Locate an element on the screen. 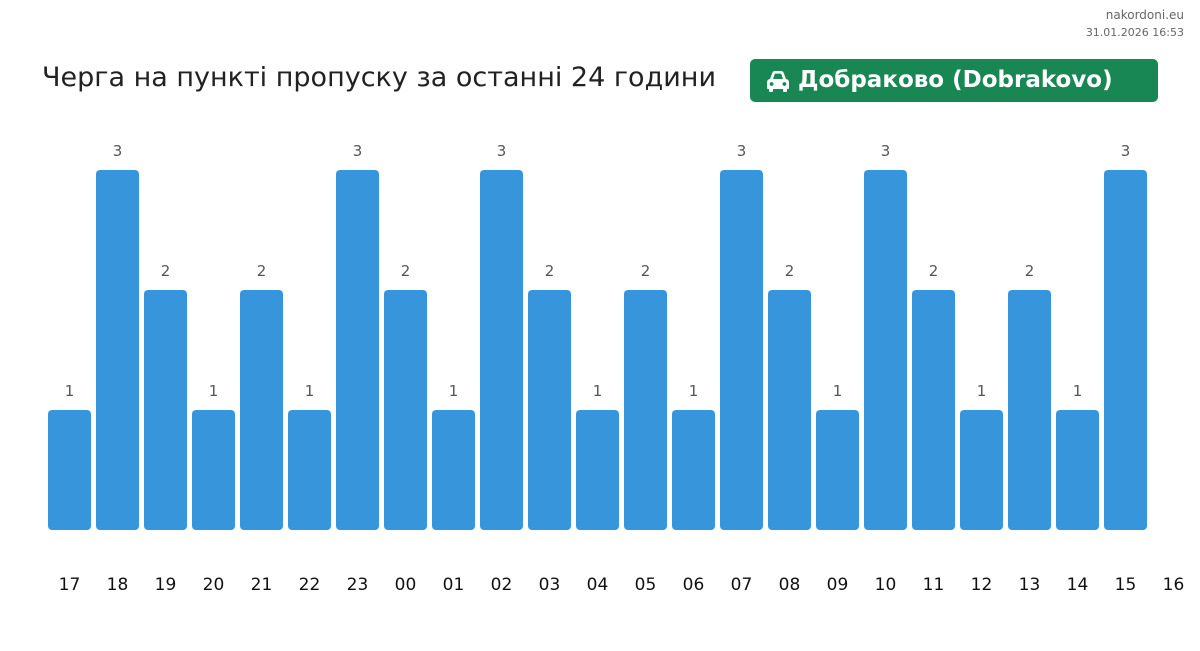 This screenshot has width=1200, height=651. x-tick-label: 15 is located at coordinates (1126, 585).